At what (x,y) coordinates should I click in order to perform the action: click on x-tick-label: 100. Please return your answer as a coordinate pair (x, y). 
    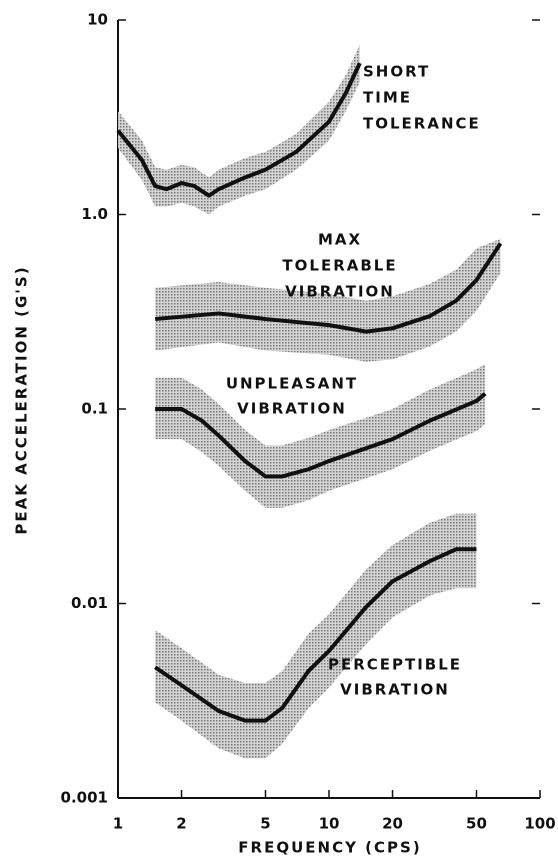
    Looking at the image, I should click on (539, 824).